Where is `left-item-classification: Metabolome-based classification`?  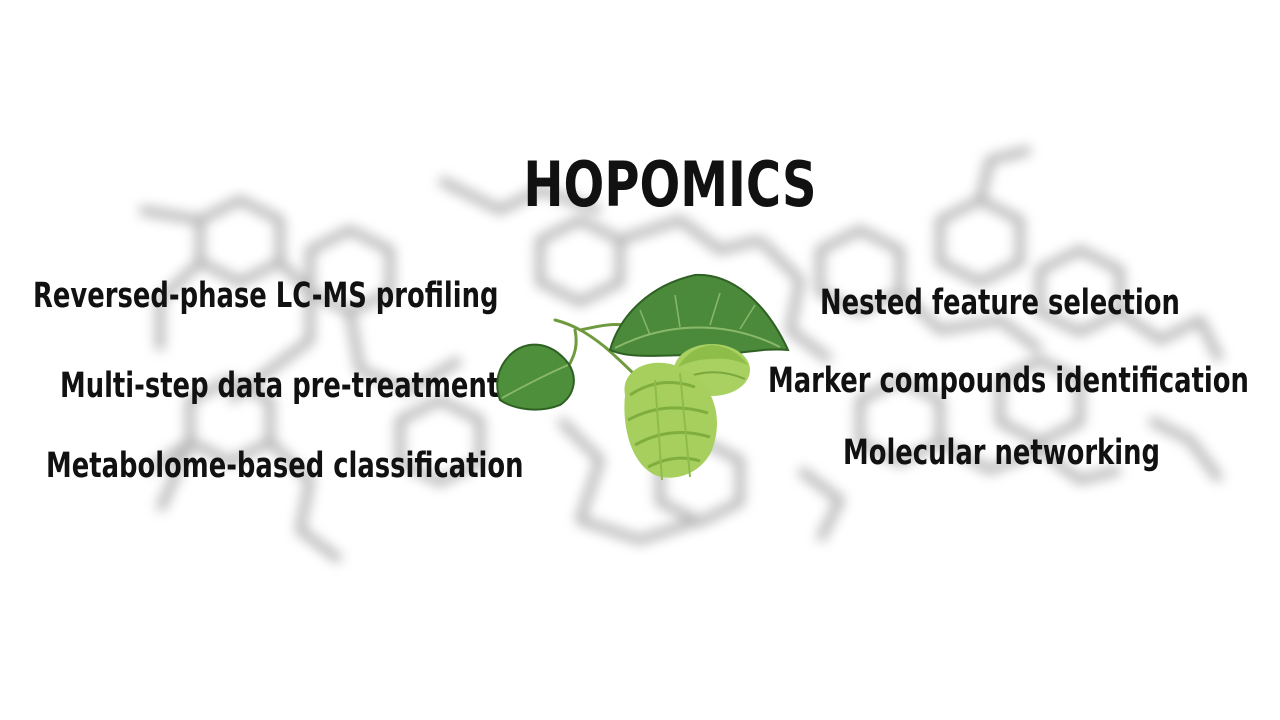 left-item-classification: Metabolome-based classification is located at coordinates (285, 466).